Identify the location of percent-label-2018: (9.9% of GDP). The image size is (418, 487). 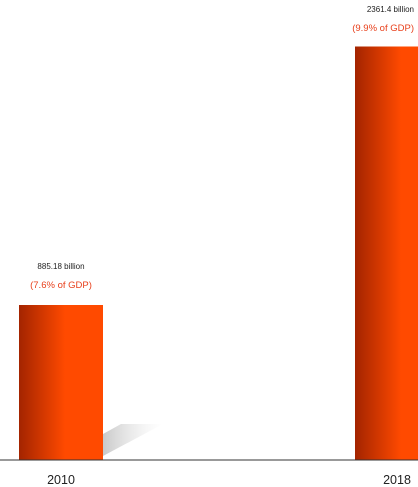
(383, 28).